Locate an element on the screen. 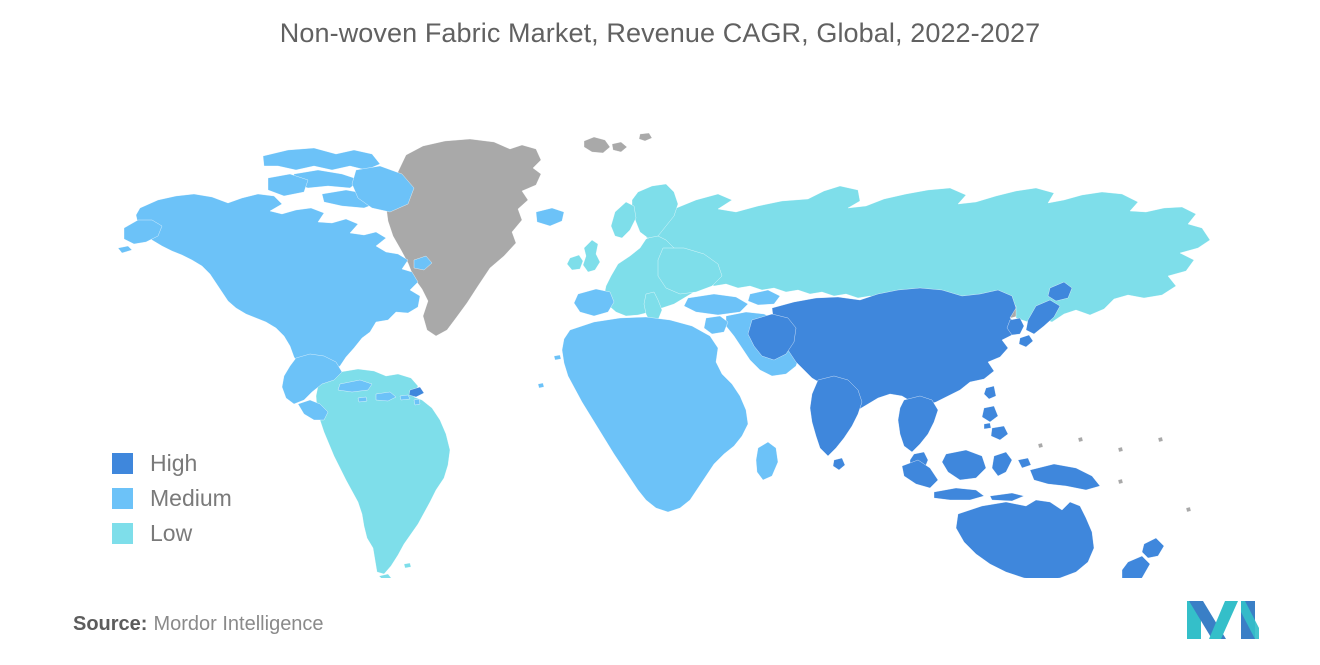 The width and height of the screenshot is (1320, 665). region-philippines-visayas is located at coordinates (987, 426).